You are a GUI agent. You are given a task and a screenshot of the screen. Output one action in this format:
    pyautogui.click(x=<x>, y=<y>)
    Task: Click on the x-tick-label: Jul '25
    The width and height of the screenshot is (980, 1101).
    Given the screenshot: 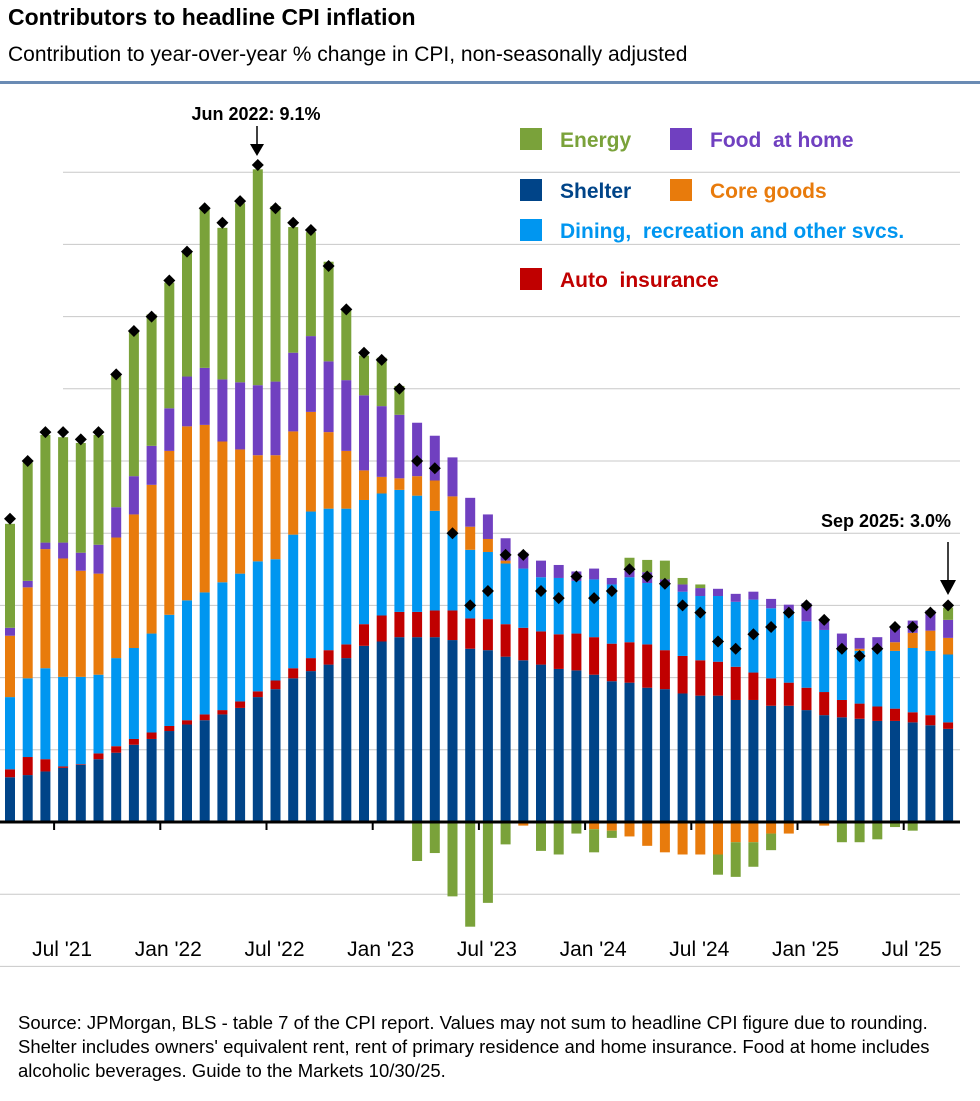 What is the action you would take?
    pyautogui.click(x=912, y=949)
    